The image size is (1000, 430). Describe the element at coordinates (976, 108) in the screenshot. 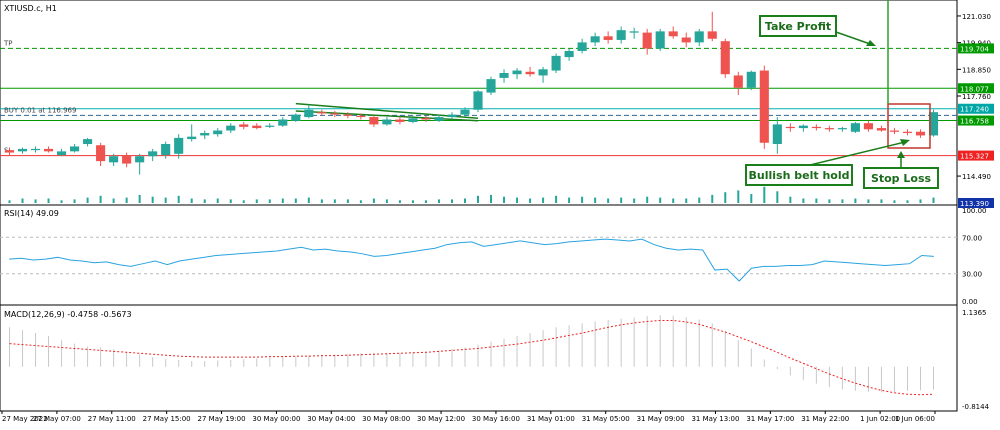

I see `price-badge-bg` at that location.